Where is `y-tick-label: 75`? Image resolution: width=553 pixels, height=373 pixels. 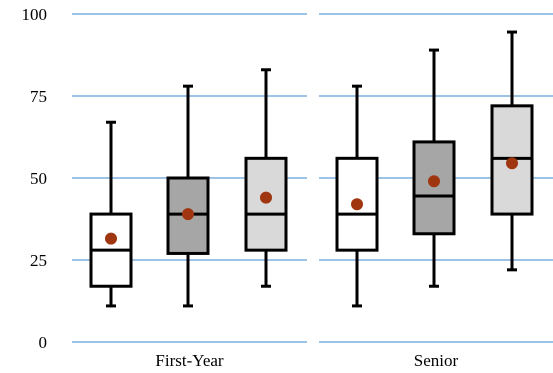
y-tick-label: 75 is located at coordinates (38, 96).